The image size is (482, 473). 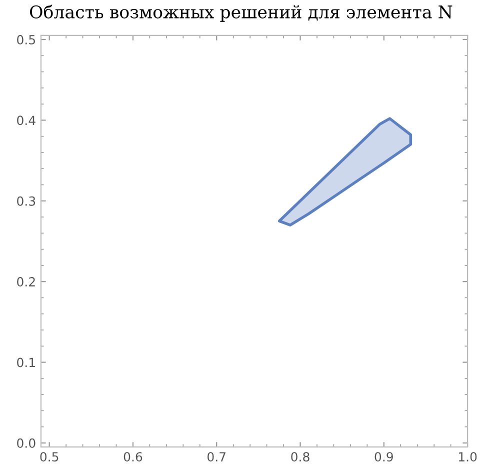 What do you see at coordinates (26, 443) in the screenshot?
I see `y-tick-label: 0.0` at bounding box center [26, 443].